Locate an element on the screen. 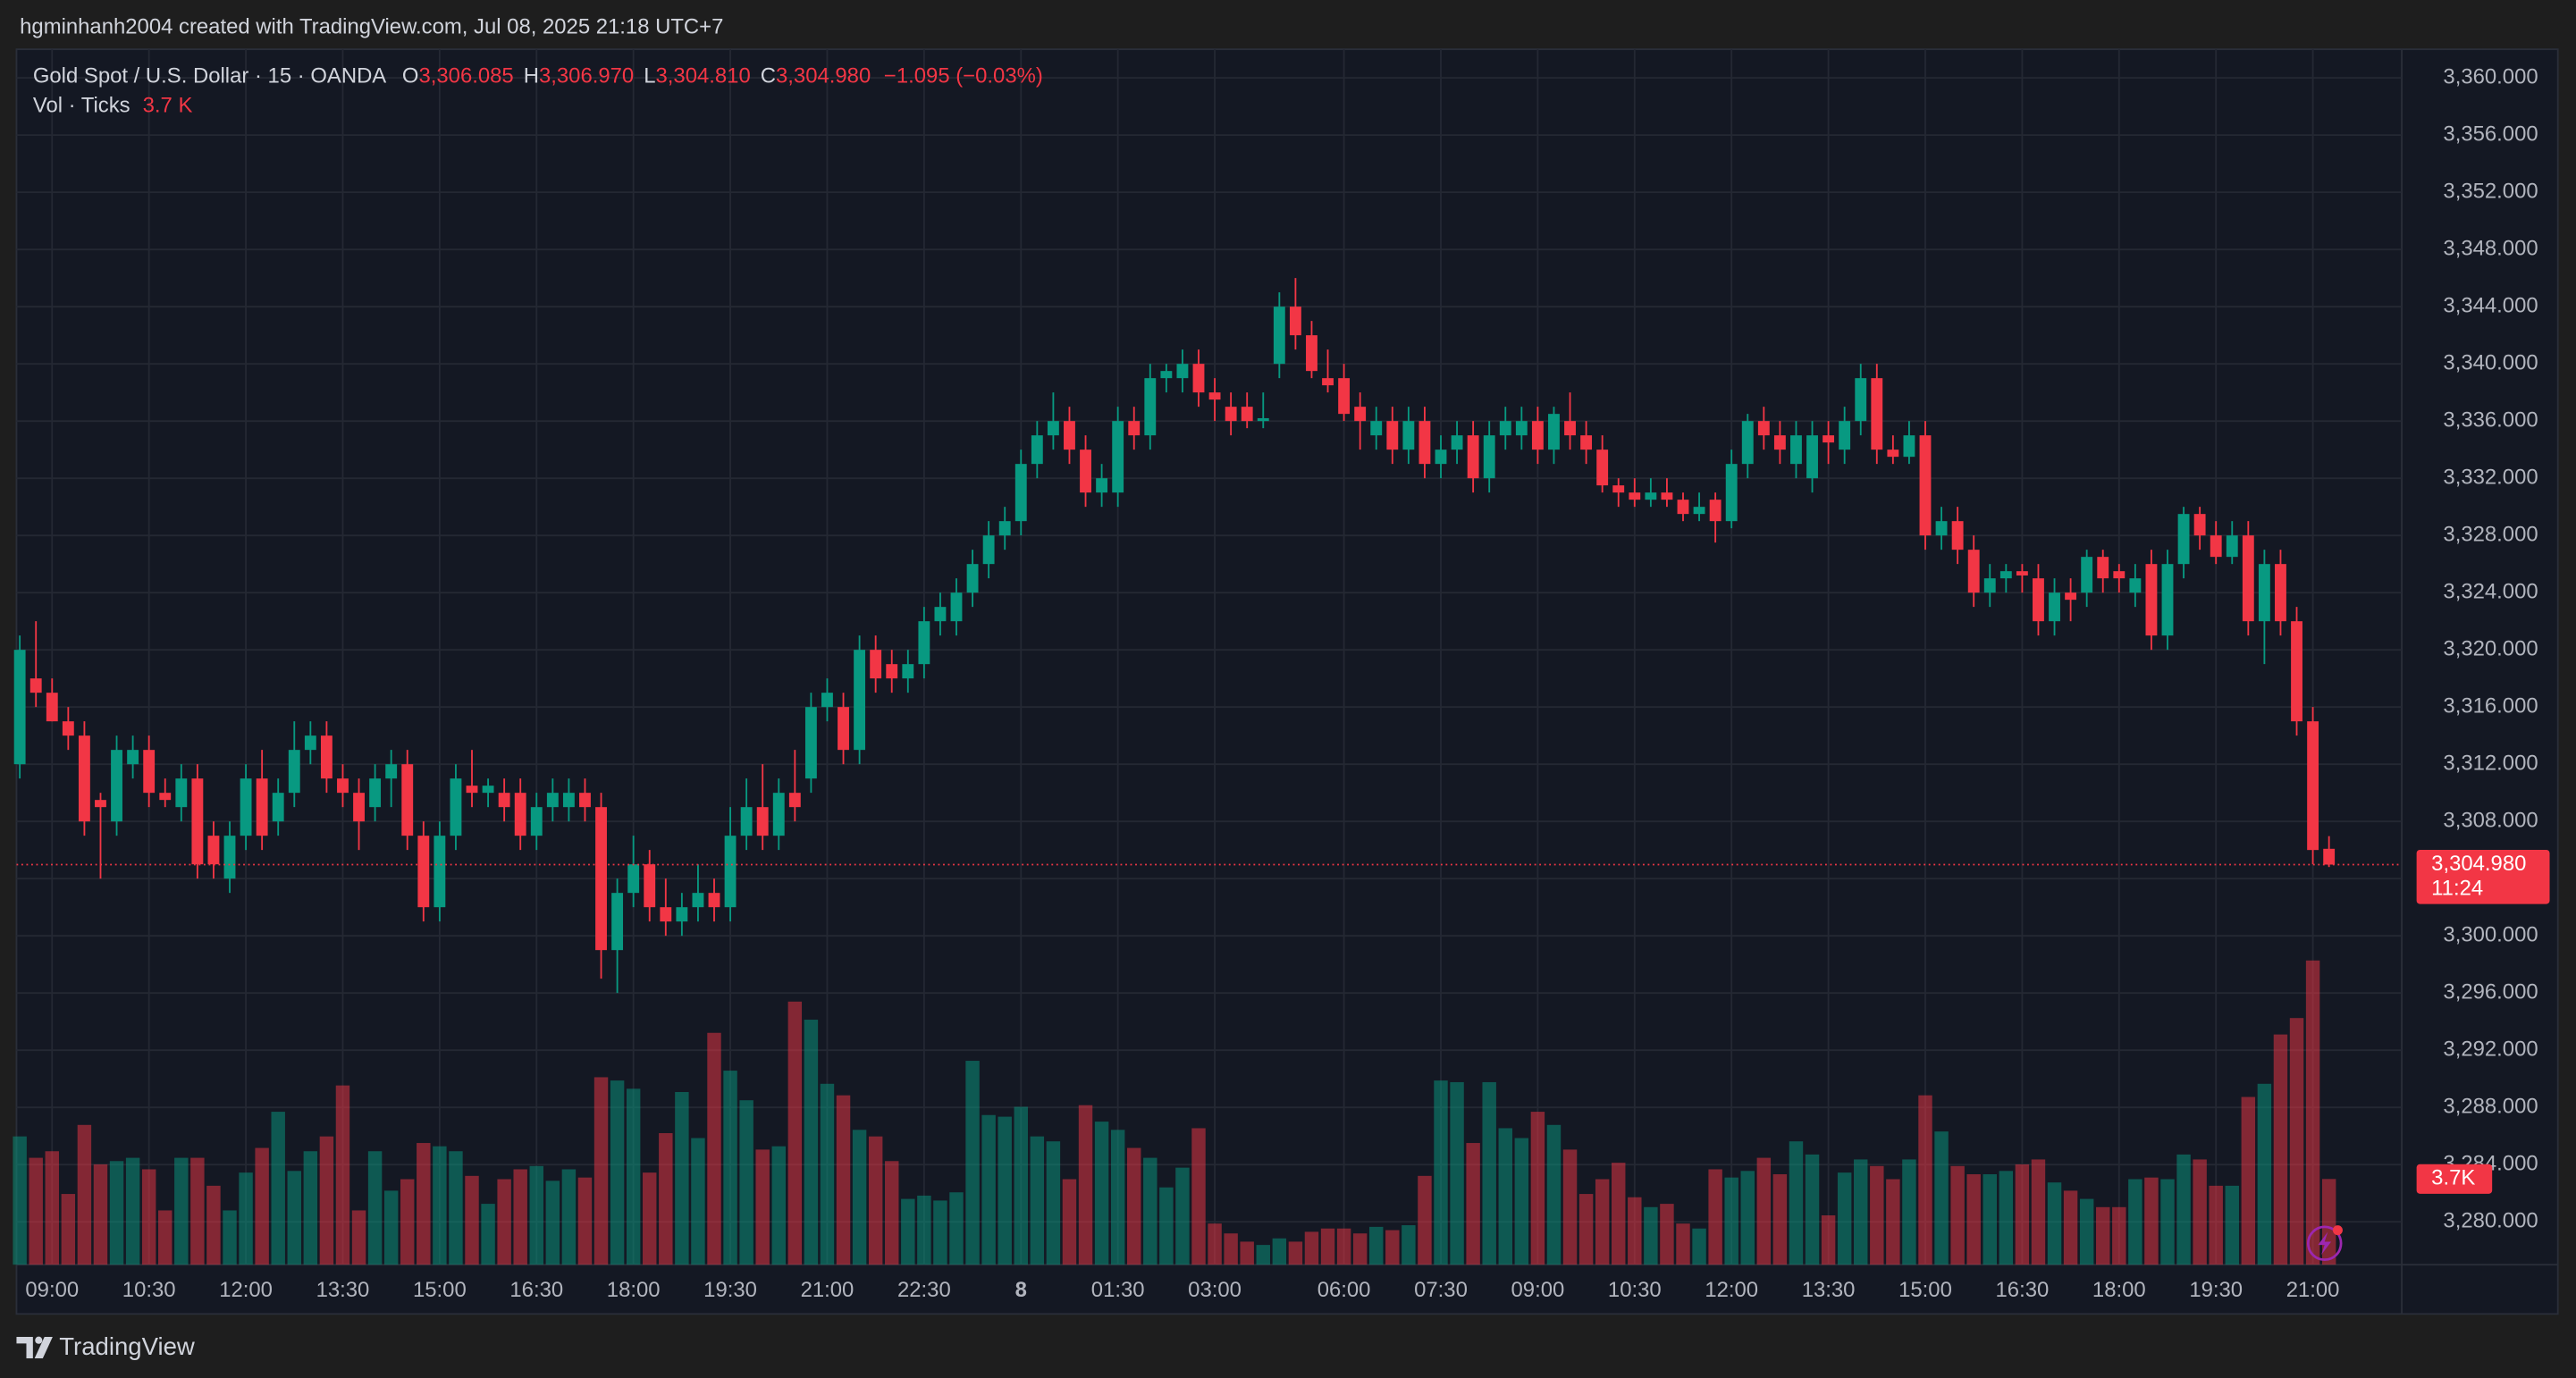 The image size is (2576, 1378). x-tick-label: 16:30 is located at coordinates (536, 1290).